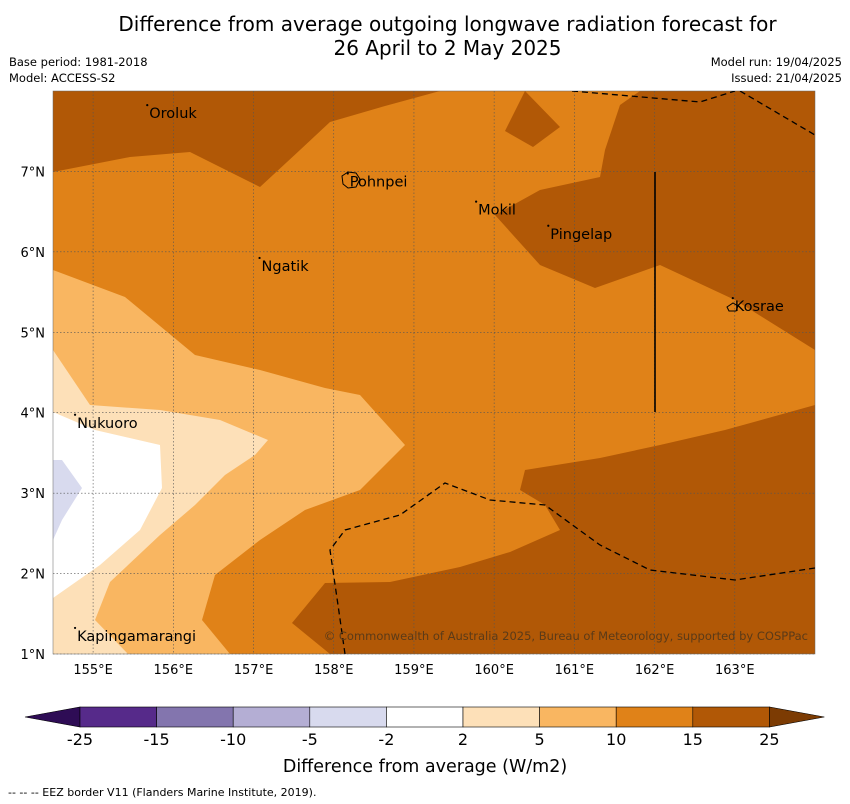  Describe the element at coordinates (497, 211) in the screenshot. I see `place-label: Mokil` at that location.